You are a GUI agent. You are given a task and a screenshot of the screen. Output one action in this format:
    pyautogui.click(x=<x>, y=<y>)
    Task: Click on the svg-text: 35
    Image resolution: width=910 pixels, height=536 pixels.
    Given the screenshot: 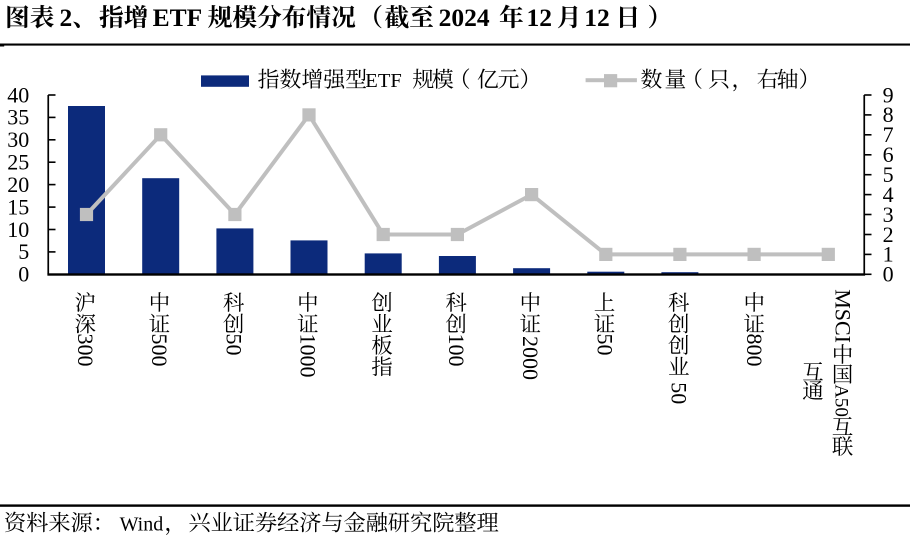 What is the action you would take?
    pyautogui.click(x=18, y=117)
    